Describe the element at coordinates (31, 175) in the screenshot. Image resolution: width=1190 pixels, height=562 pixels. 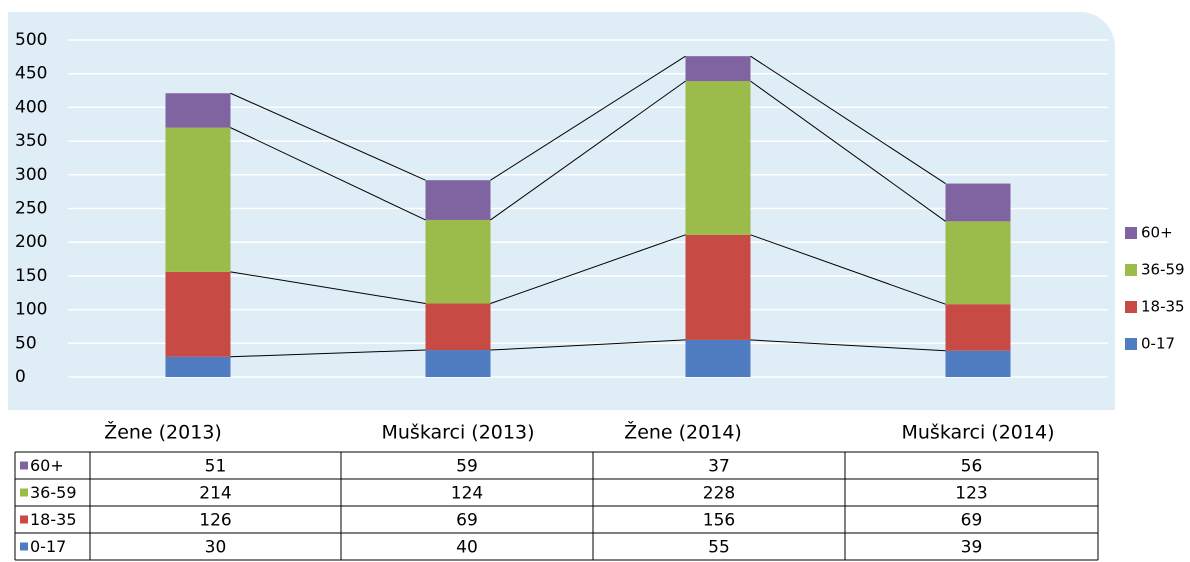
I see `y-tick-label: 300` at that location.